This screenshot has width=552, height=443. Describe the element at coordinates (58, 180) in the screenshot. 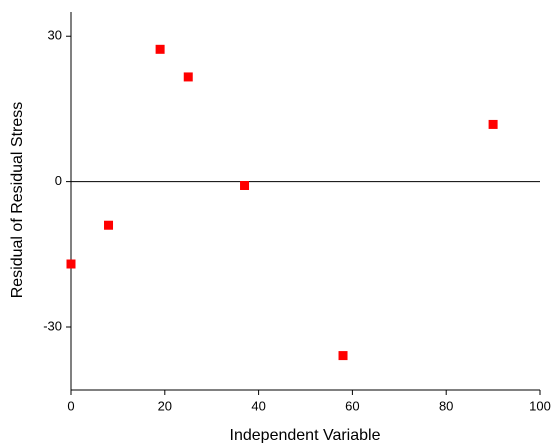

I see `y-tick-label: 0` at that location.